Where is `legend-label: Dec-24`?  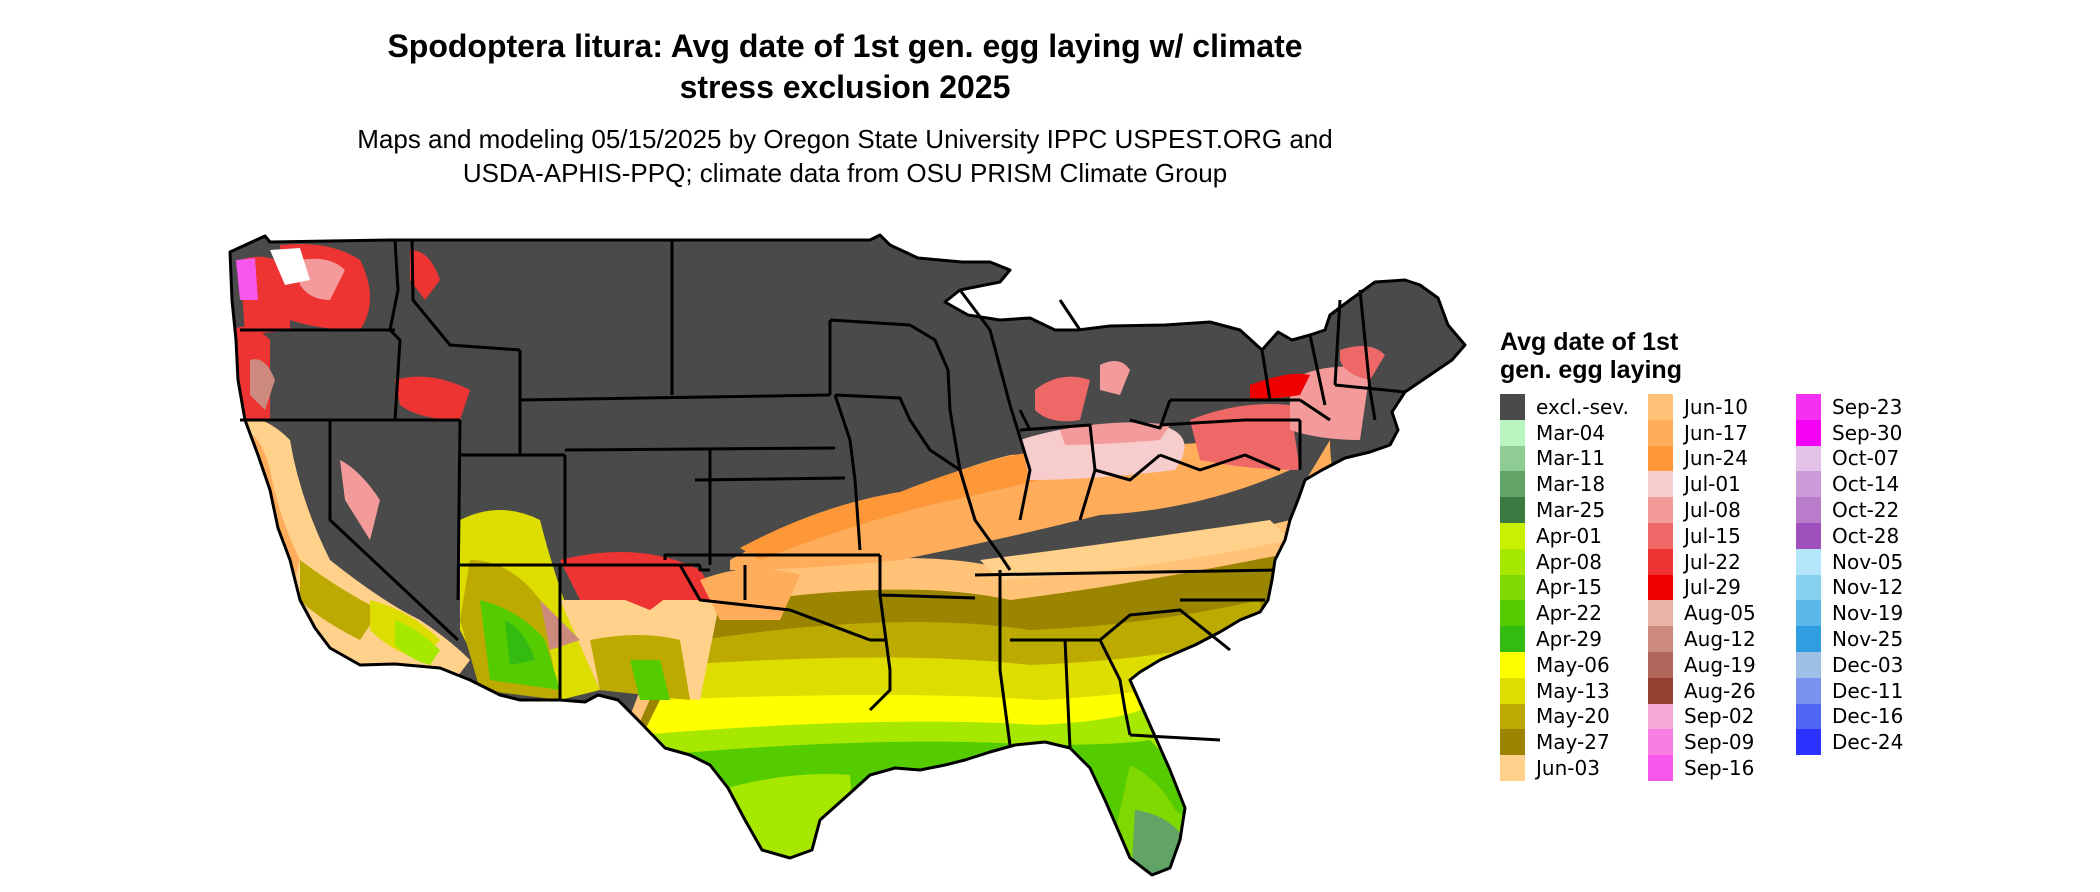
legend-label: Dec-24 is located at coordinates (1868, 742).